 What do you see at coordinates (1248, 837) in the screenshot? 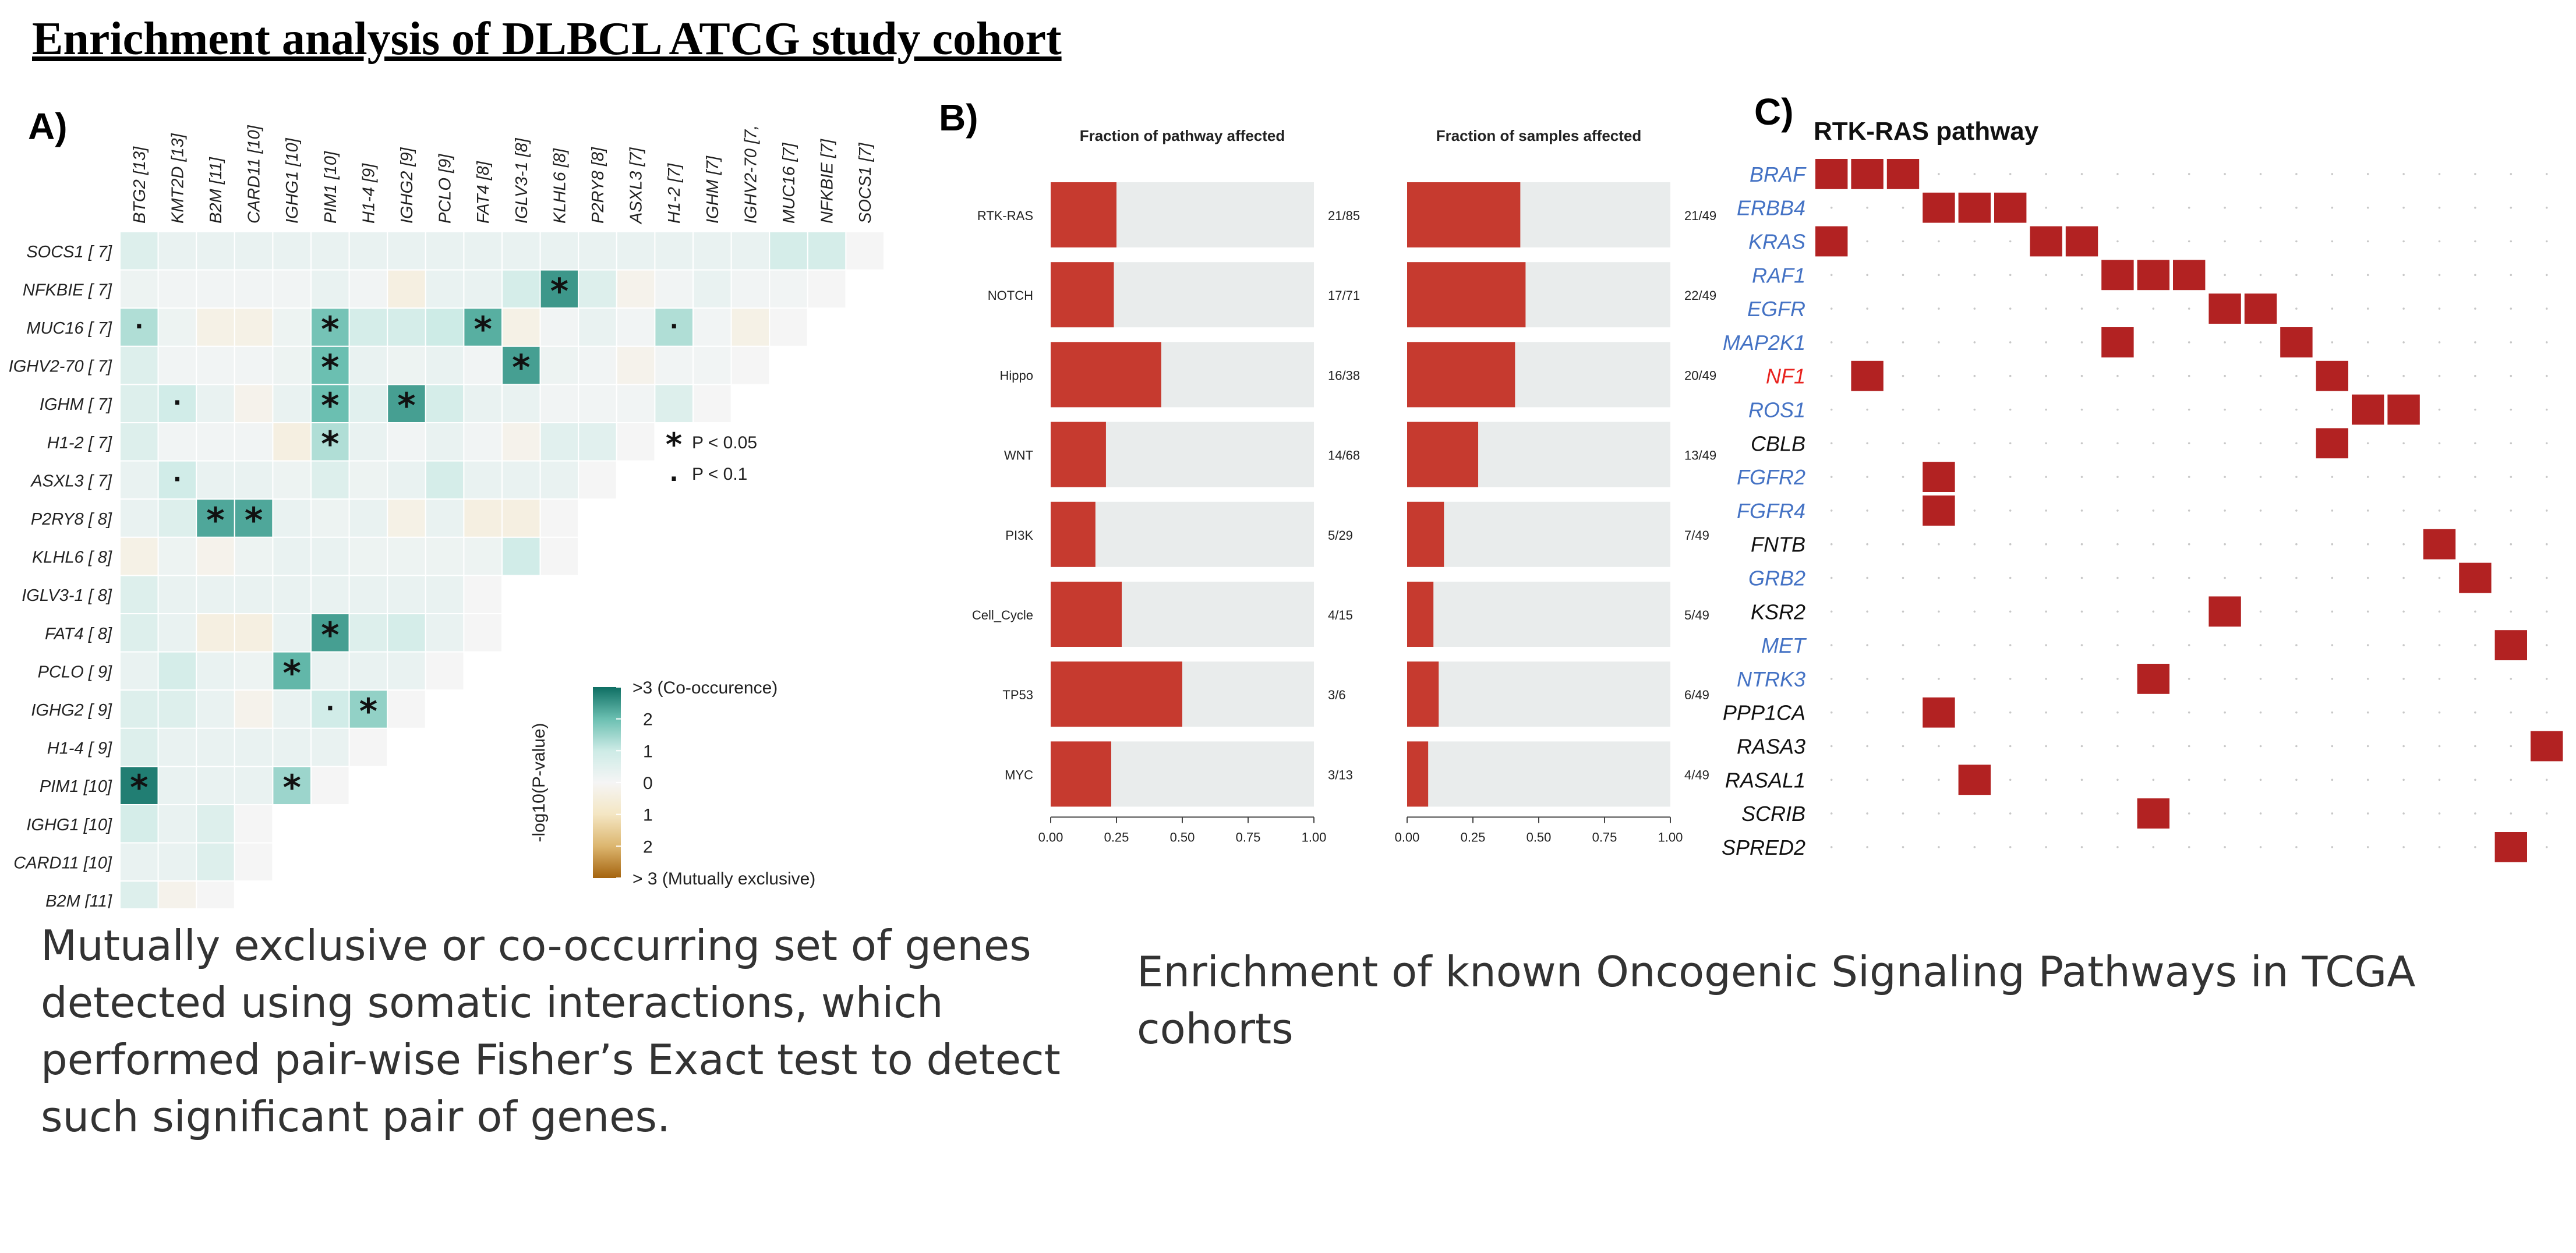
I see `x-tick-label: 0.75` at bounding box center [1248, 837].